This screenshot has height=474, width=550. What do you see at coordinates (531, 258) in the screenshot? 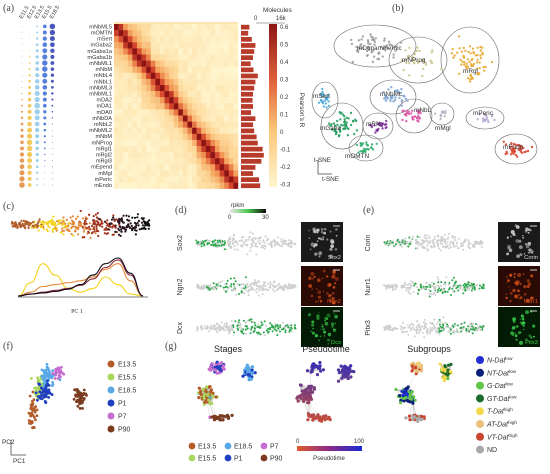
I see `e-micrograph-label: Corin` at bounding box center [531, 258].